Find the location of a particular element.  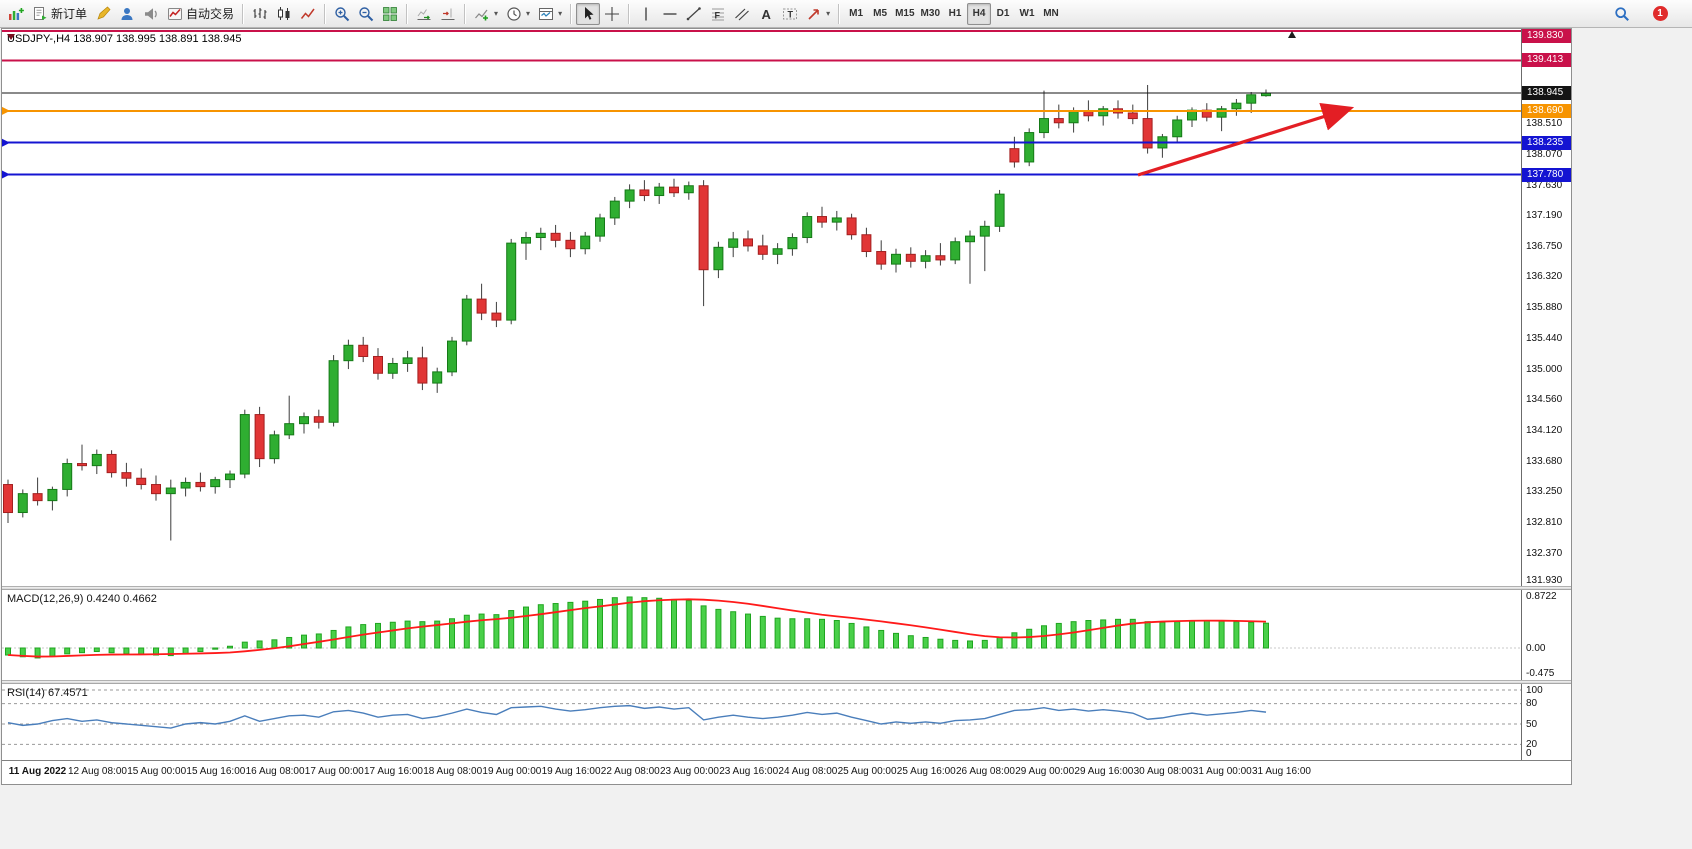

price-axis-label: 137.190 is located at coordinates (1544, 216).